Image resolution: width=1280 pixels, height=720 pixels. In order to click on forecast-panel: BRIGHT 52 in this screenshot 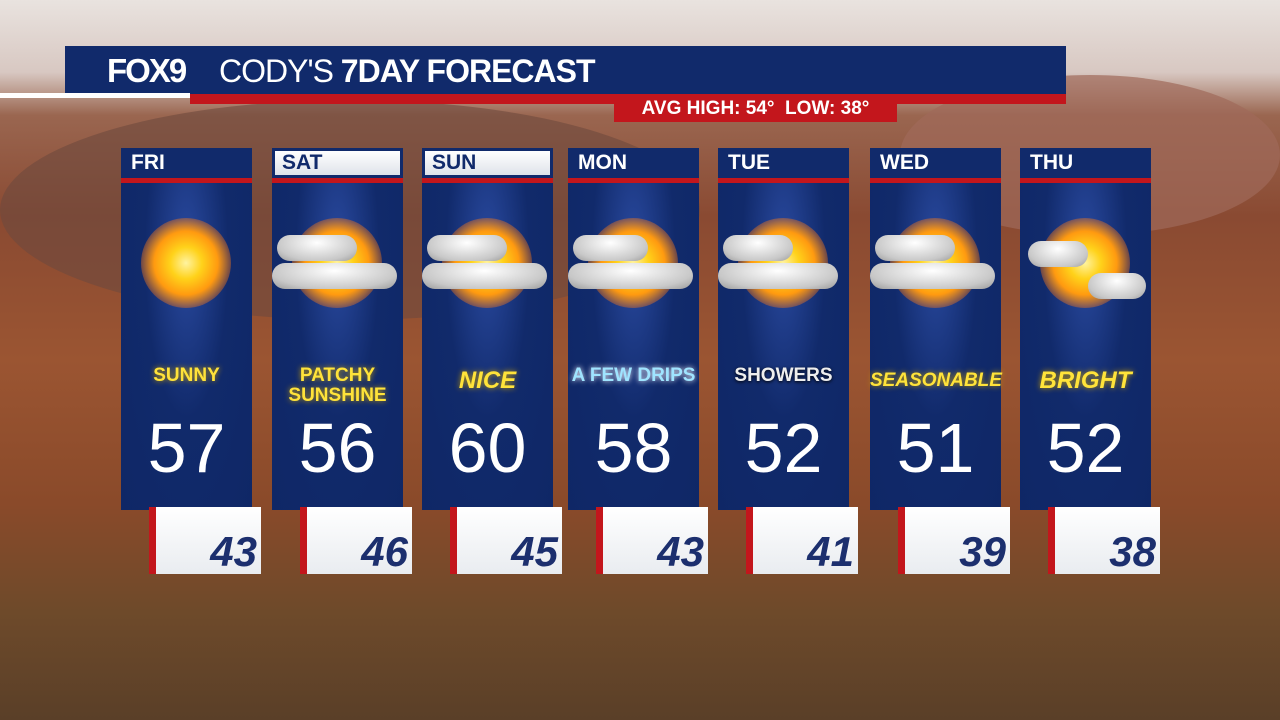, I will do `click(1085, 346)`.